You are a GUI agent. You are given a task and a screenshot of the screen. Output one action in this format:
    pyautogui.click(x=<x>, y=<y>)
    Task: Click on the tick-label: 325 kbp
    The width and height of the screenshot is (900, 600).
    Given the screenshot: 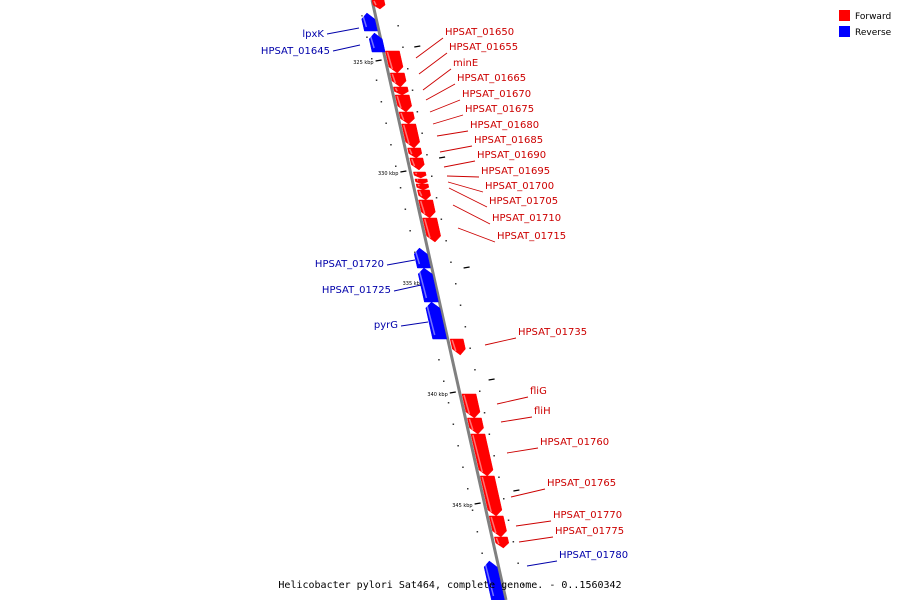 What is the action you would take?
    pyautogui.click(x=363, y=63)
    